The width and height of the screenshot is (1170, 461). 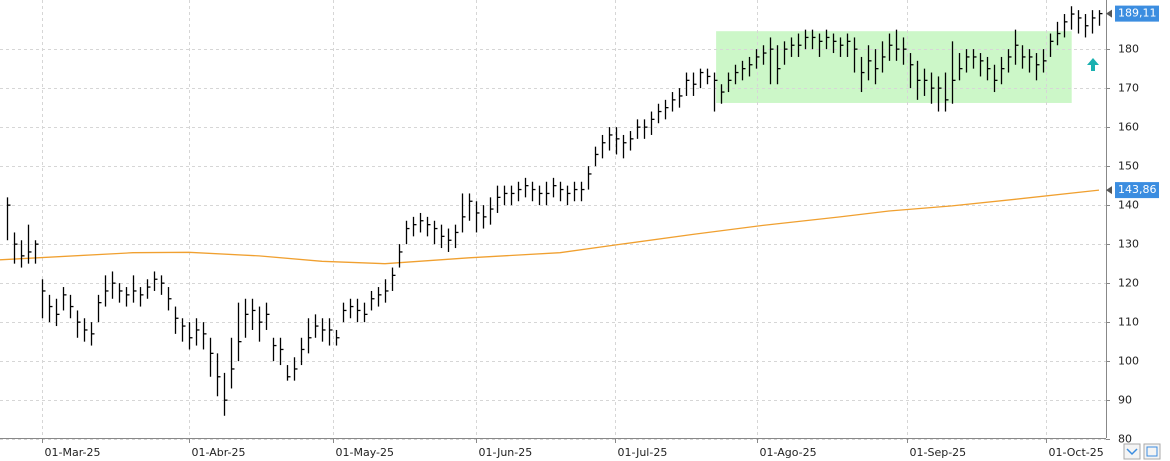 I want to click on x-tick-label: 01-Jul-25, so click(x=643, y=452).